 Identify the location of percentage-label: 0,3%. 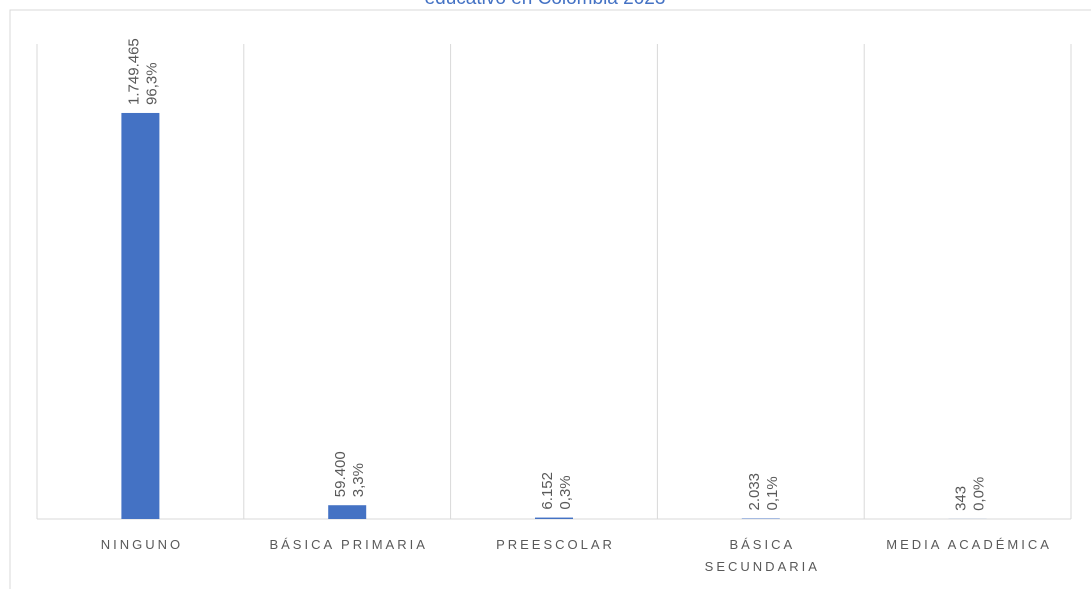
(565, 492).